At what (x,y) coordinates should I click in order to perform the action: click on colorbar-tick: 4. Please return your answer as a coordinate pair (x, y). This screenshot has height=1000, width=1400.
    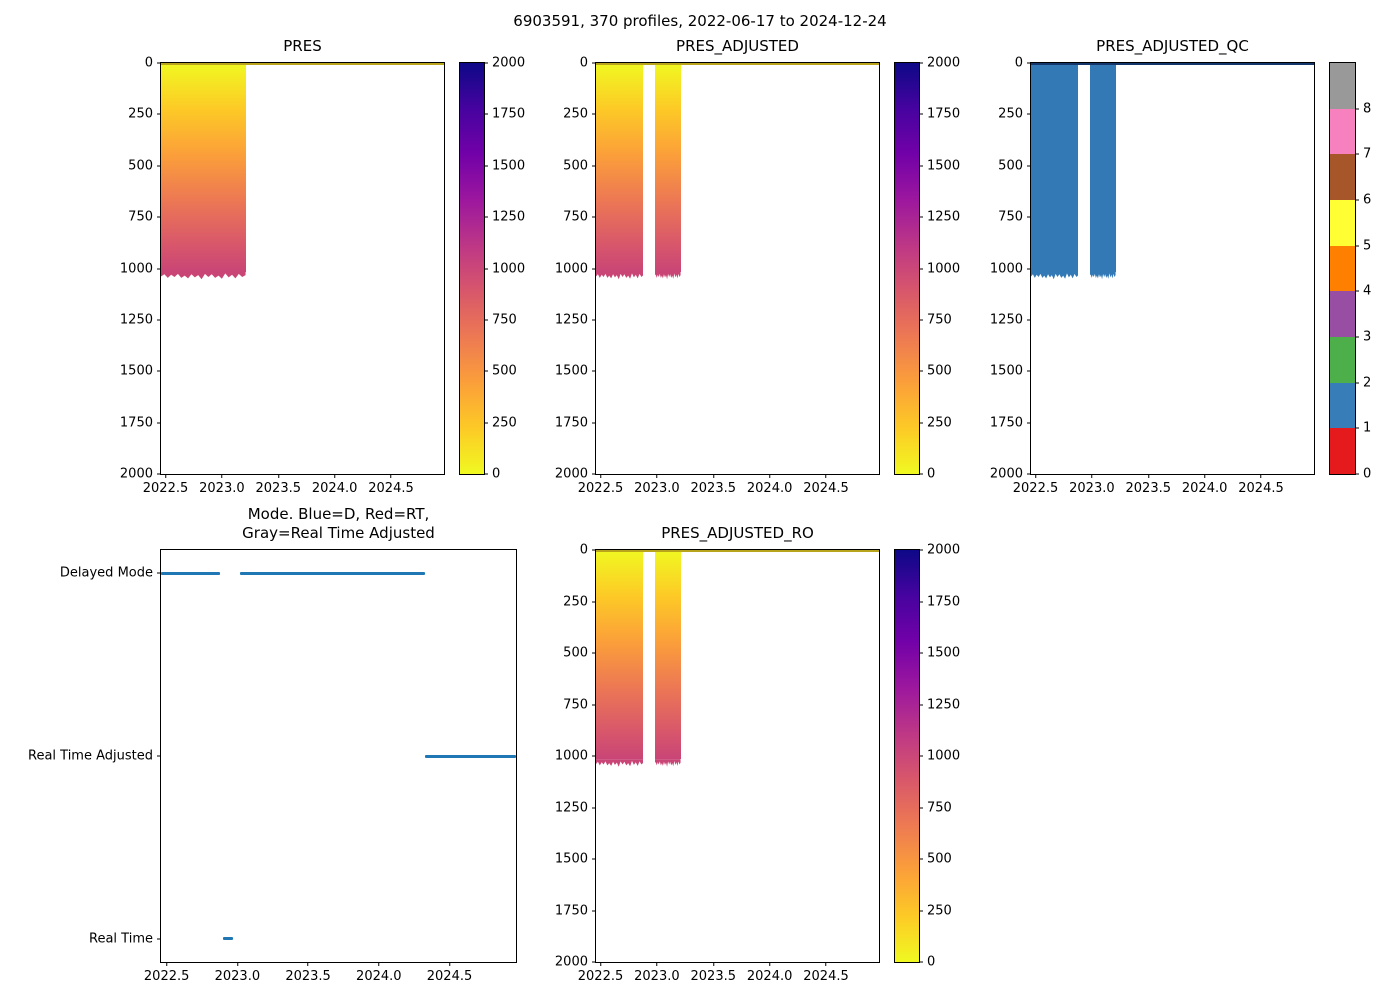
    Looking at the image, I should click on (1363, 291).